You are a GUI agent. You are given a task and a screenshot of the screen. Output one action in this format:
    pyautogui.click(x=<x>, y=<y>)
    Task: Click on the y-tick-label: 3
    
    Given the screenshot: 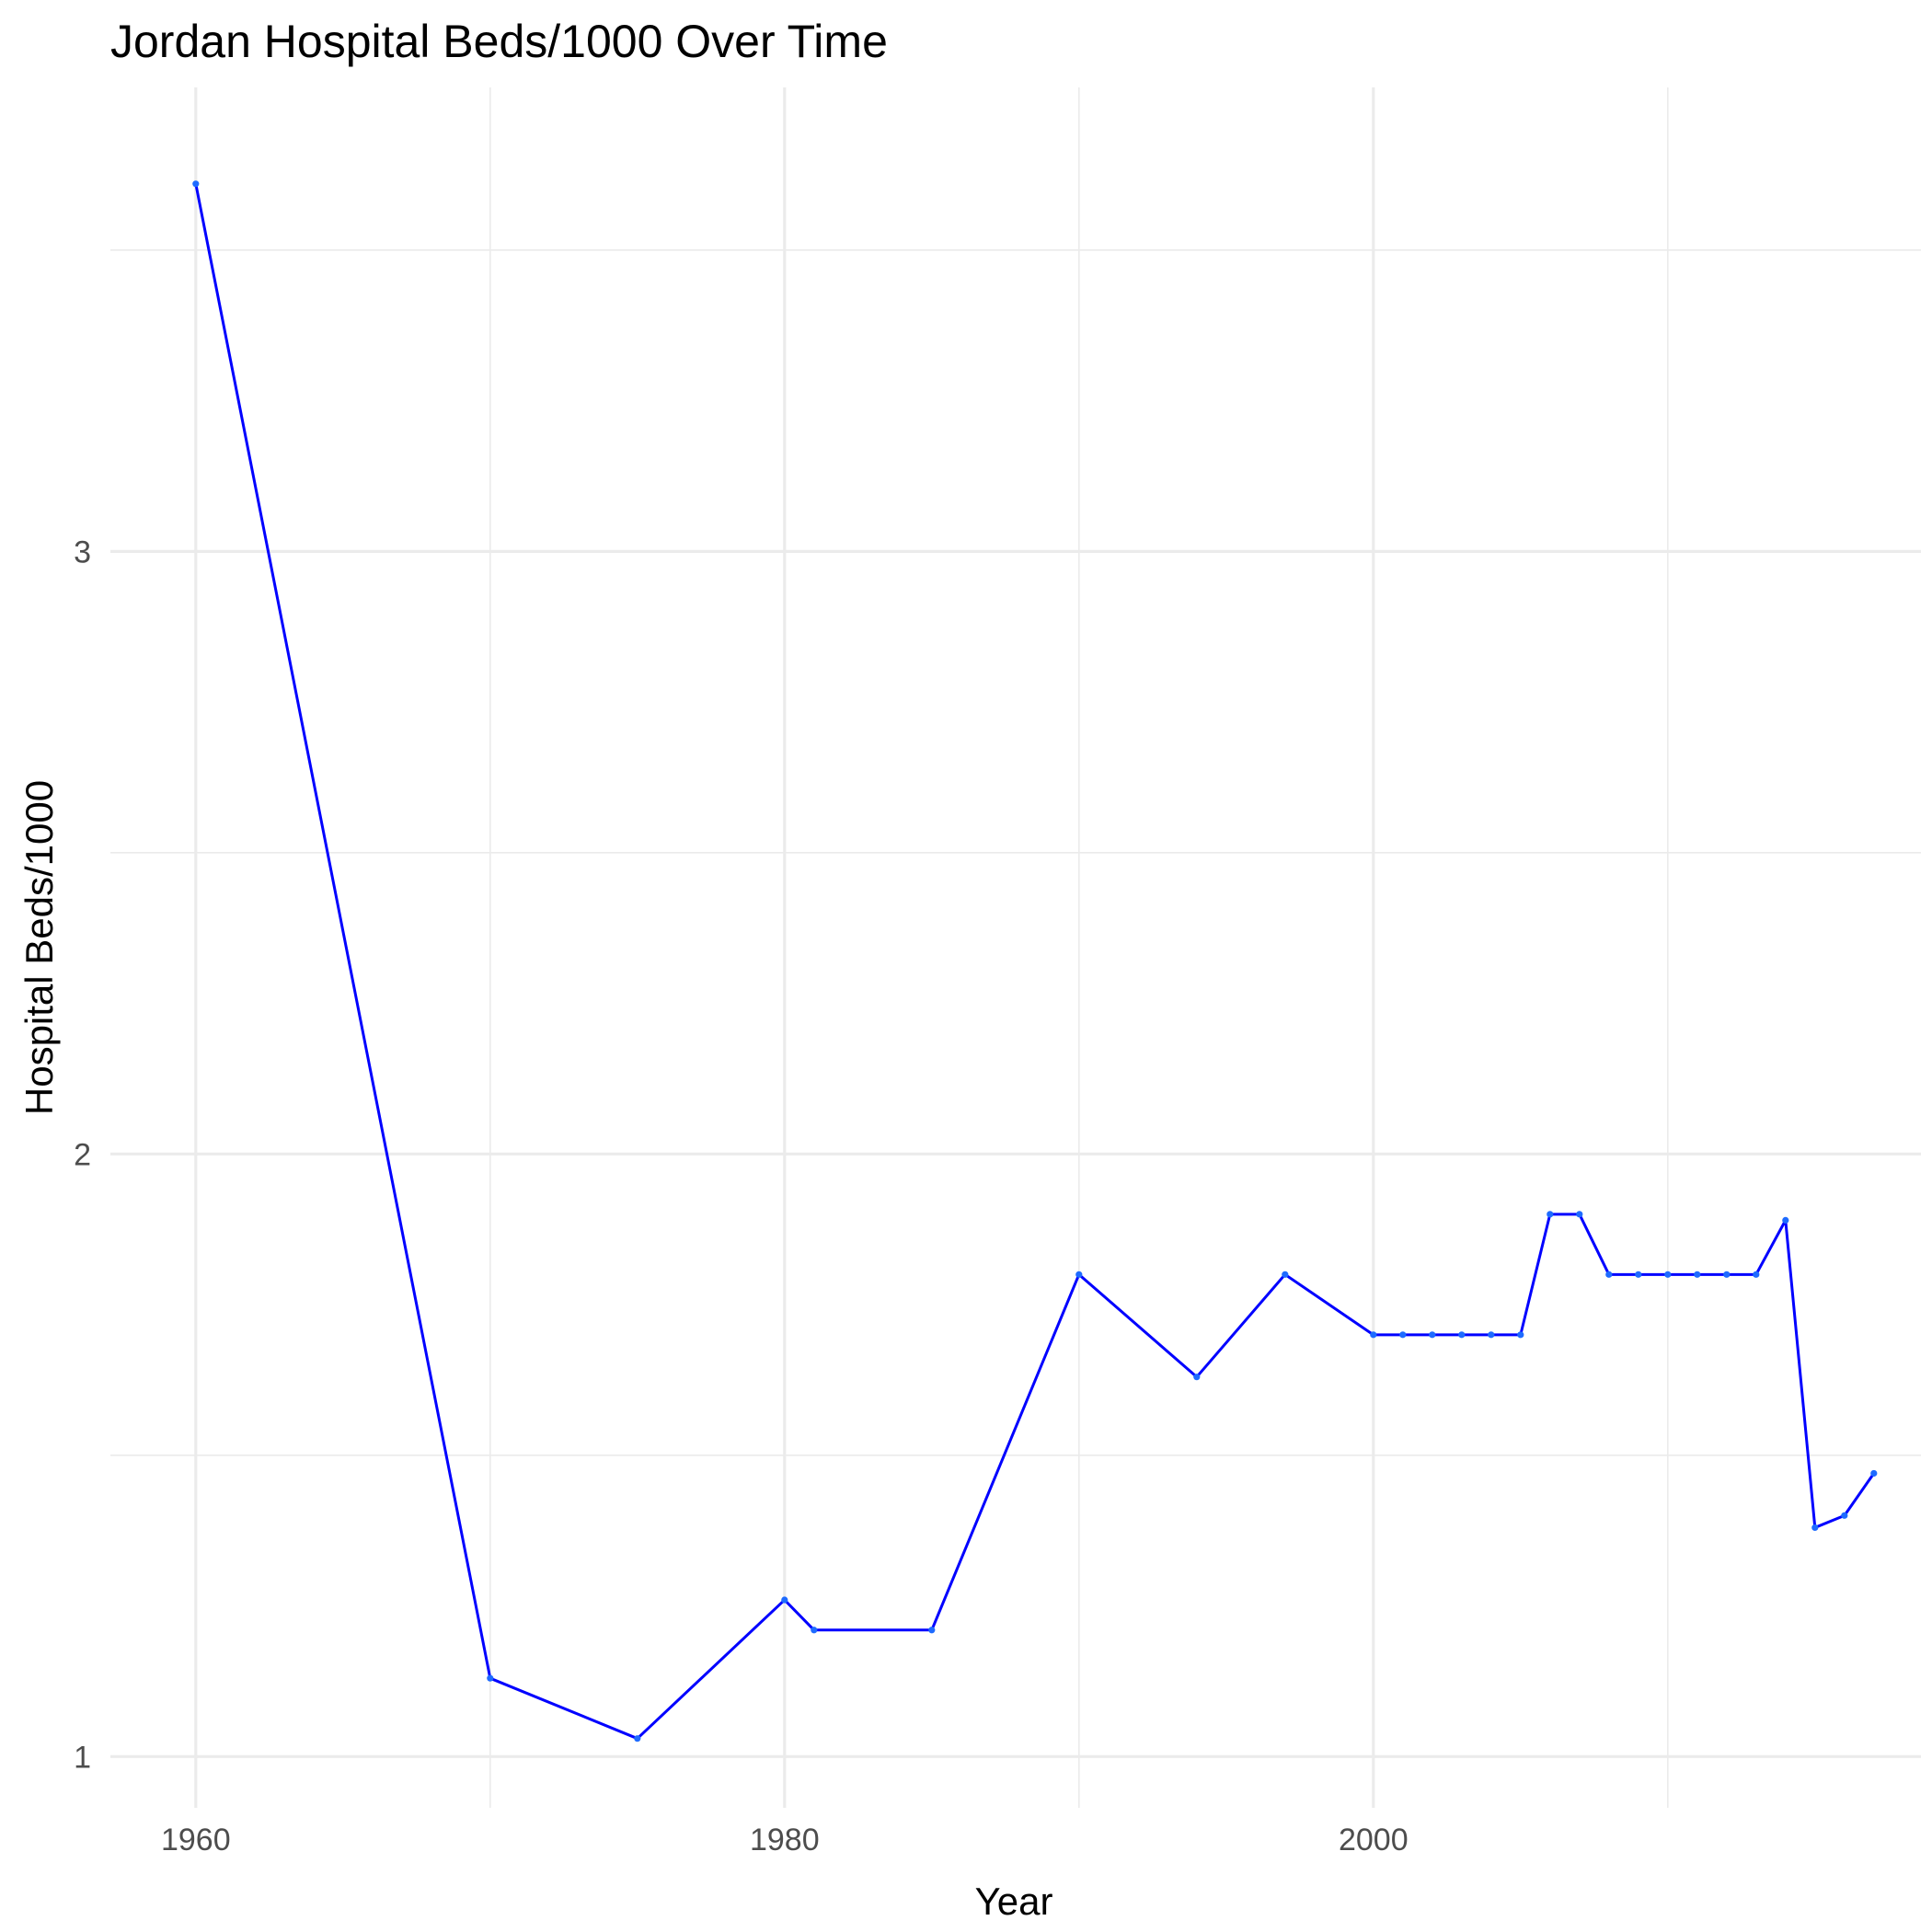 What is the action you would take?
    pyautogui.click(x=82, y=552)
    